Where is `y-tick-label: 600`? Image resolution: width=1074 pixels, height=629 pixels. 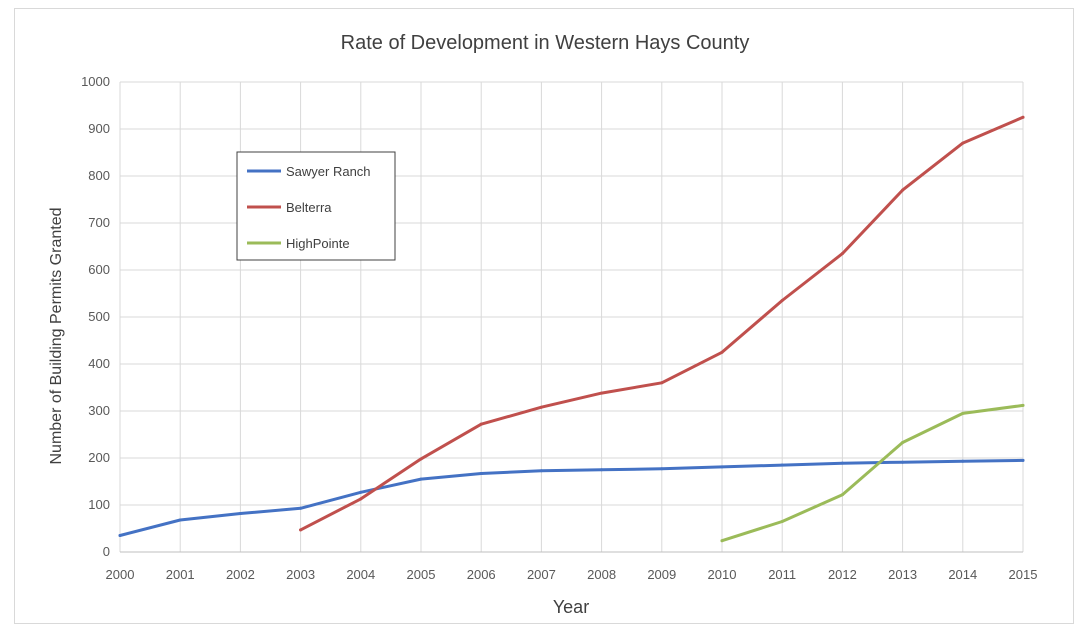
y-tick-label: 600 is located at coordinates (99, 269).